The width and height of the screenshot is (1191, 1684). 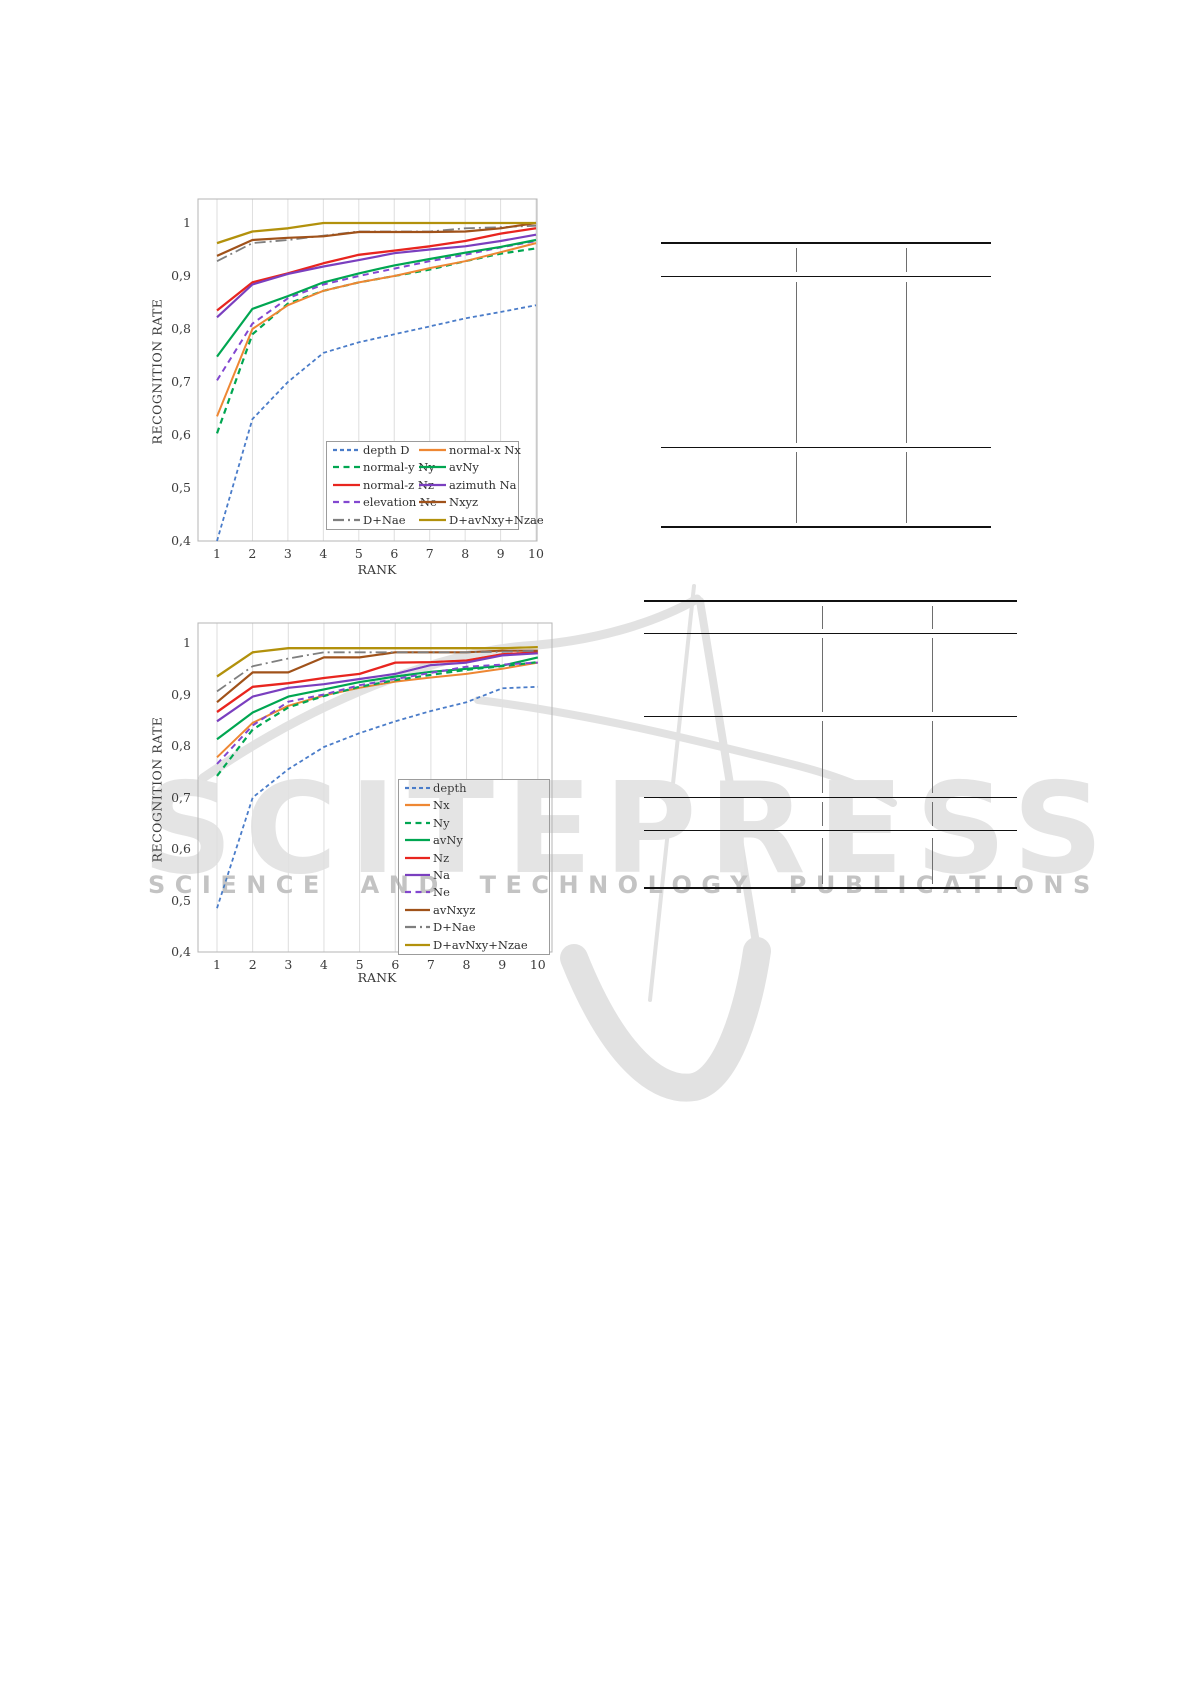 I want to click on chart2-xtick: 3, so click(x=288, y=964).